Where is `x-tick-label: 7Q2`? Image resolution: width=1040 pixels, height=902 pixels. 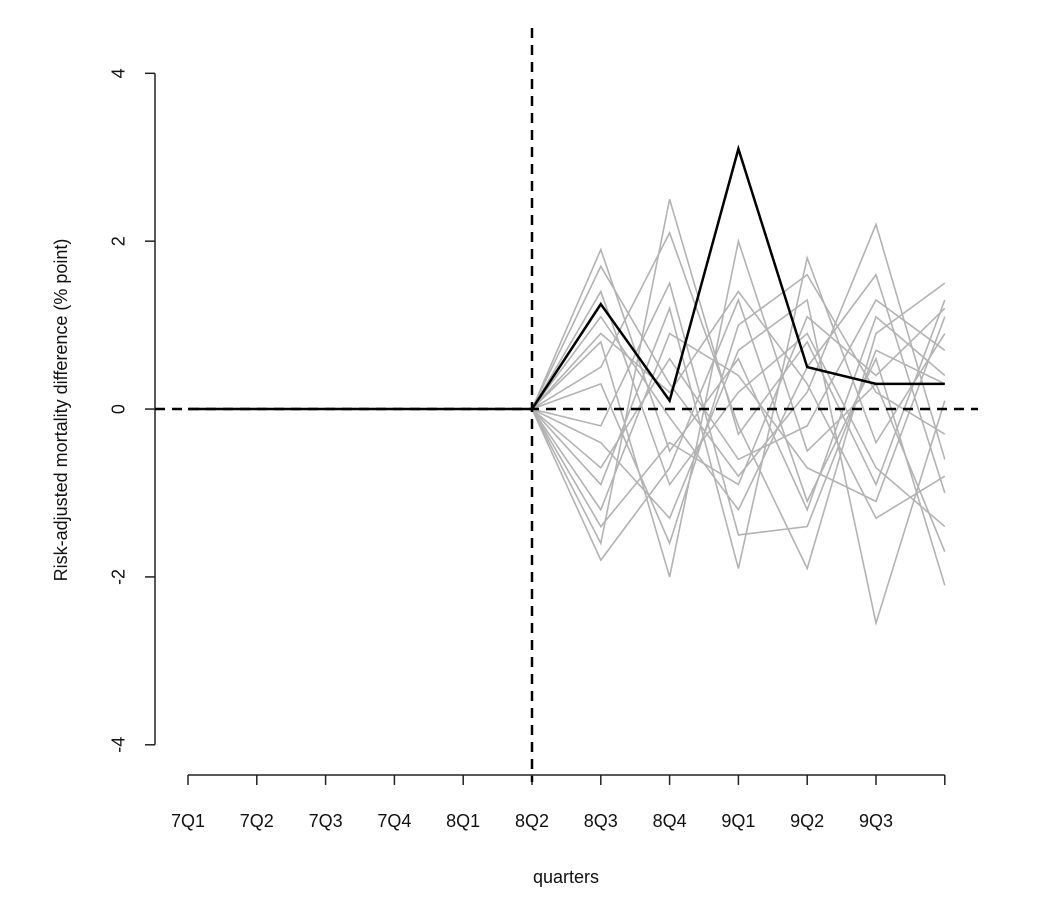 x-tick-label: 7Q2 is located at coordinates (257, 821).